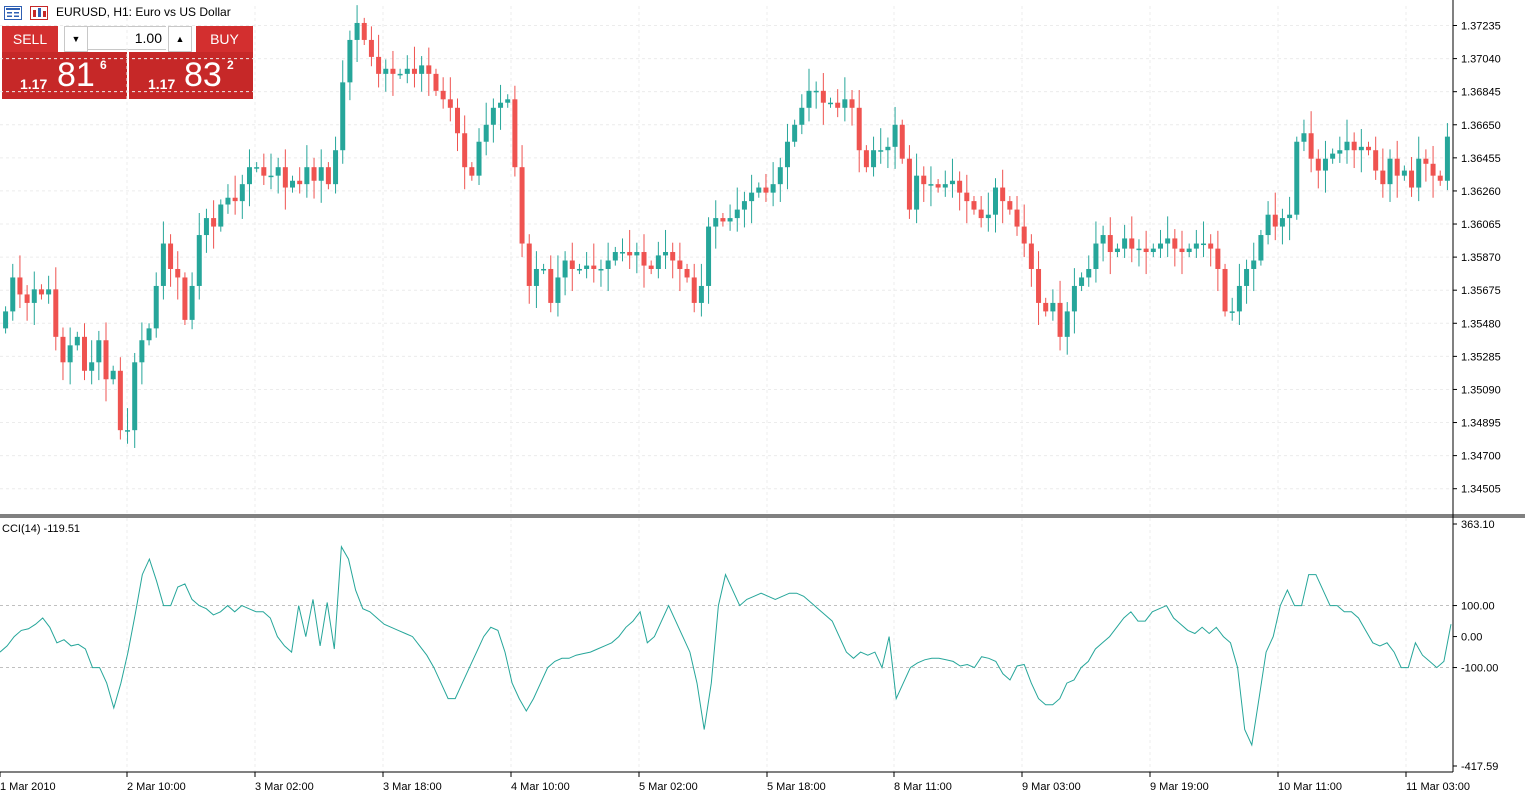 This screenshot has height=797, width=1525. Describe the element at coordinates (668, 787) in the screenshot. I see `time-tick-label: 5 Mar 02:00` at that location.